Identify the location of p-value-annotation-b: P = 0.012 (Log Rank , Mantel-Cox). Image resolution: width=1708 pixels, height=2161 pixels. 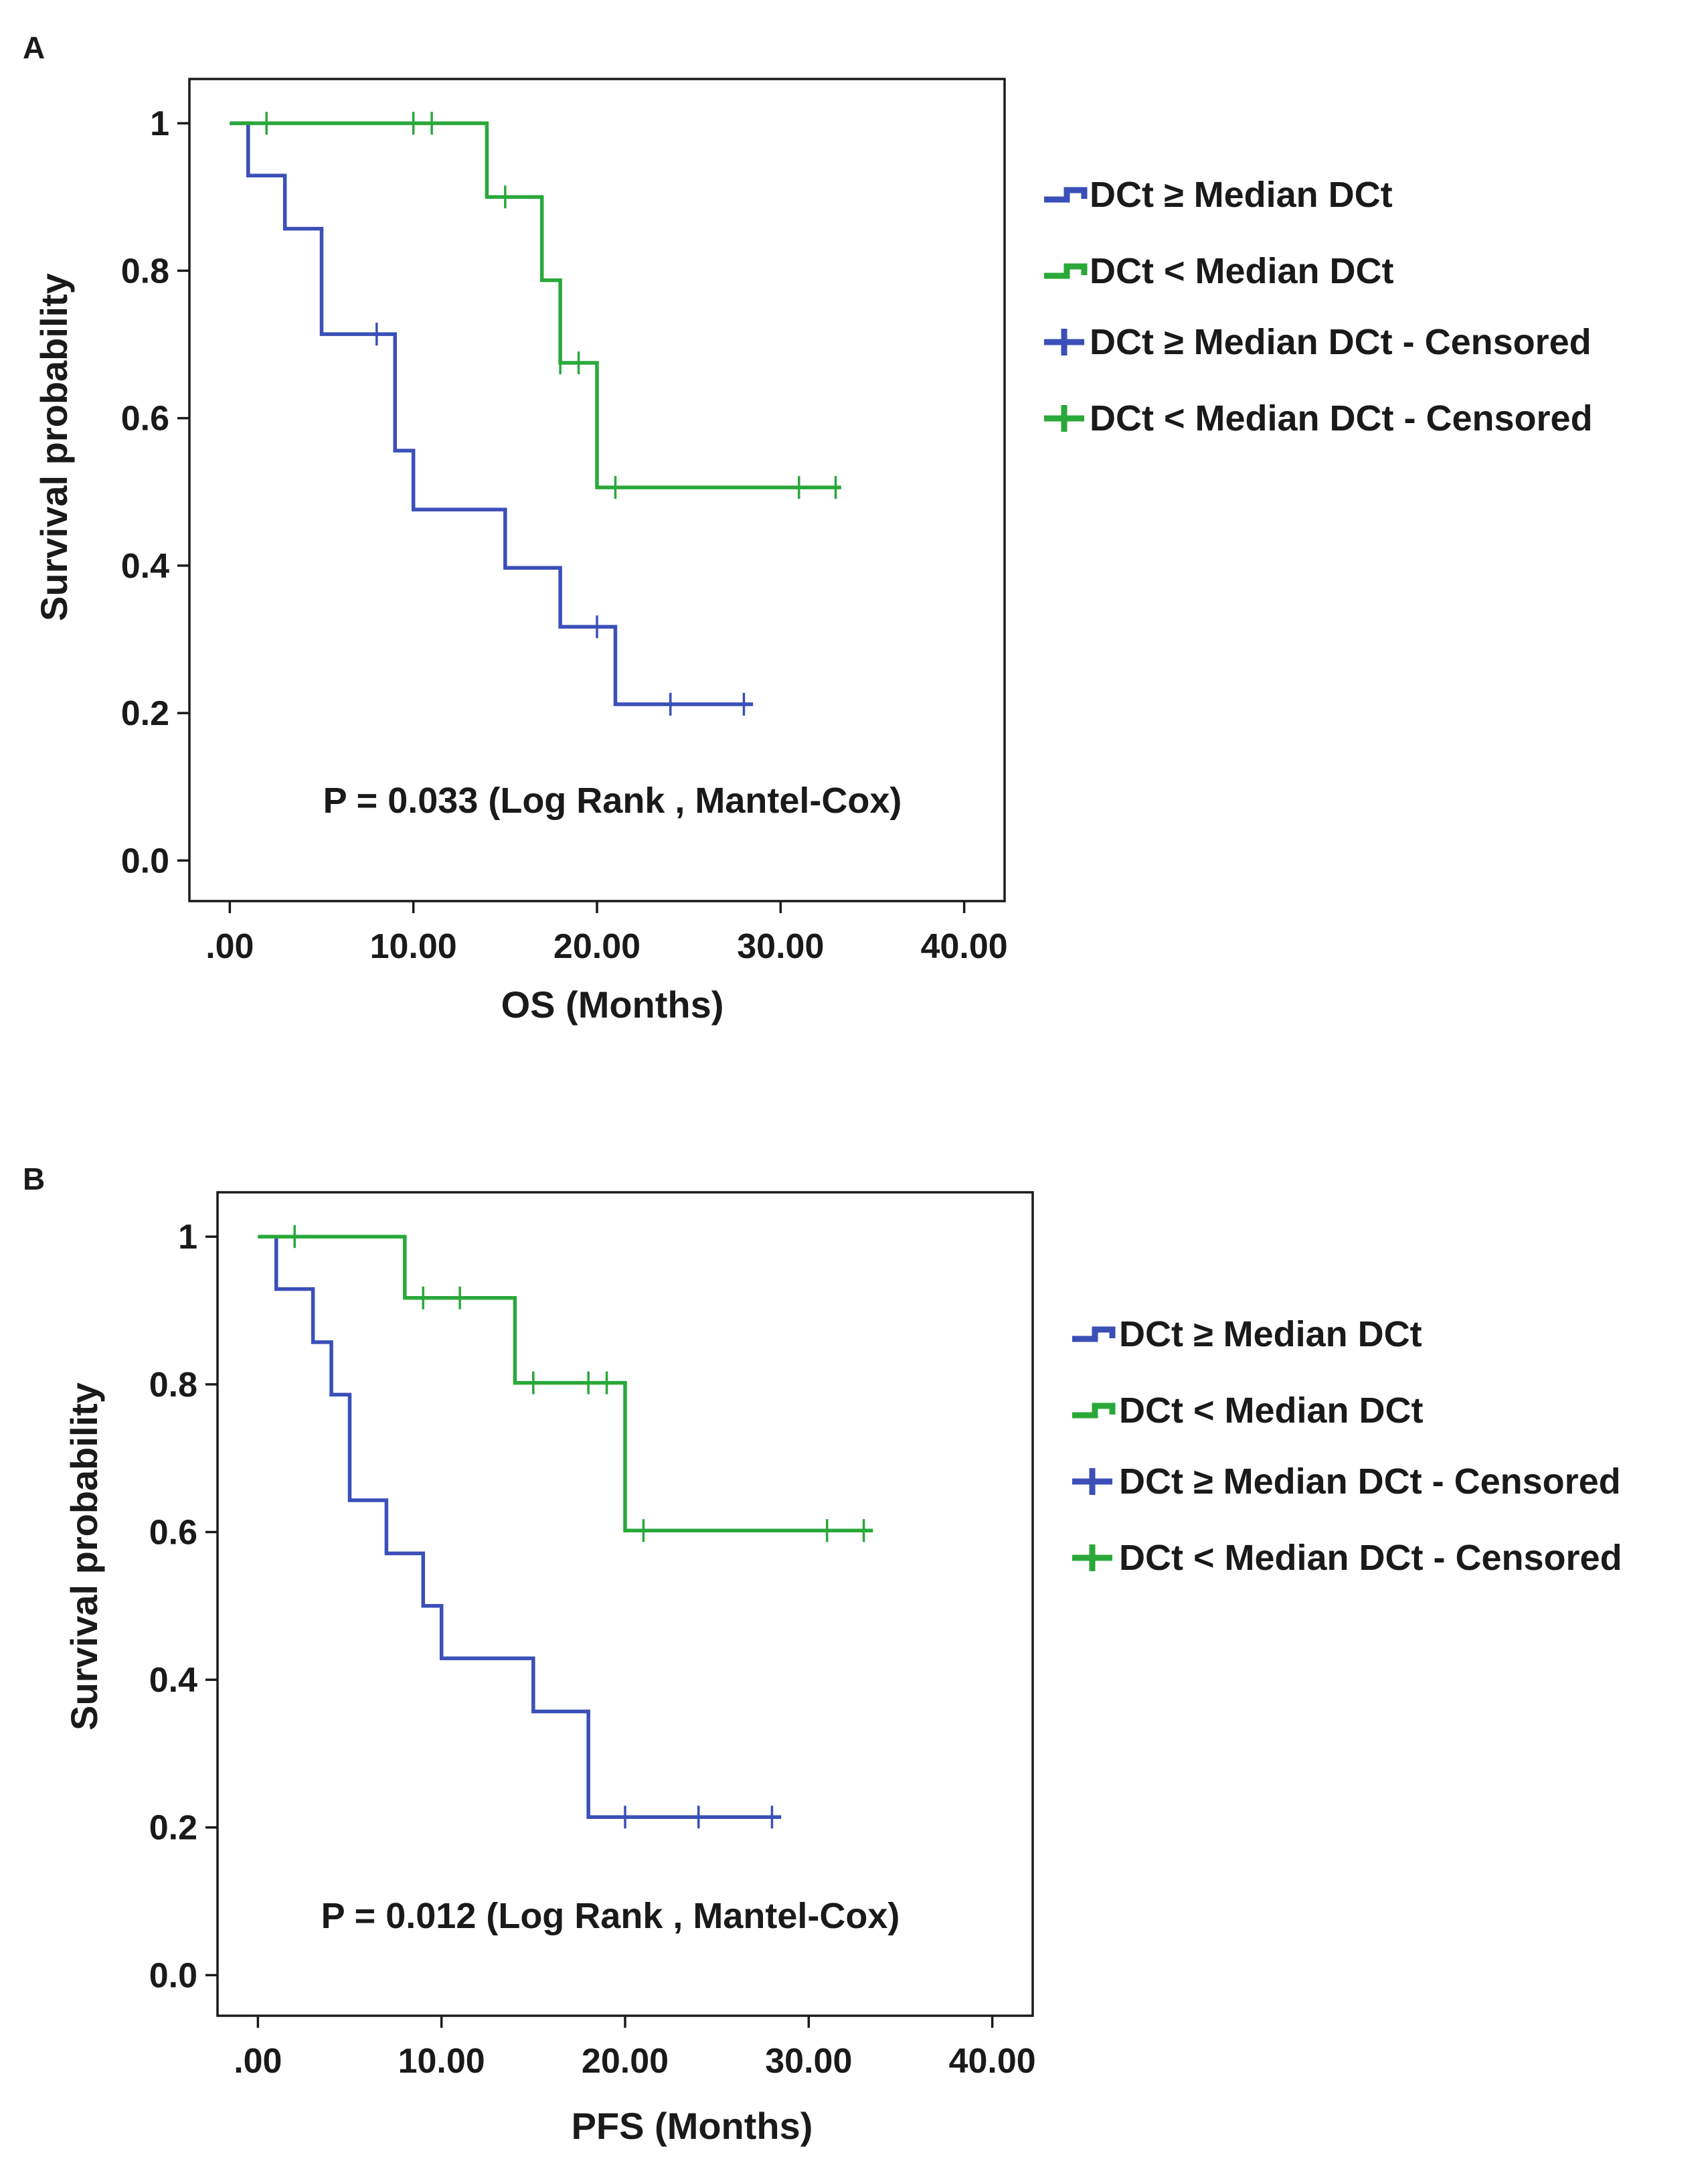
(610, 1916).